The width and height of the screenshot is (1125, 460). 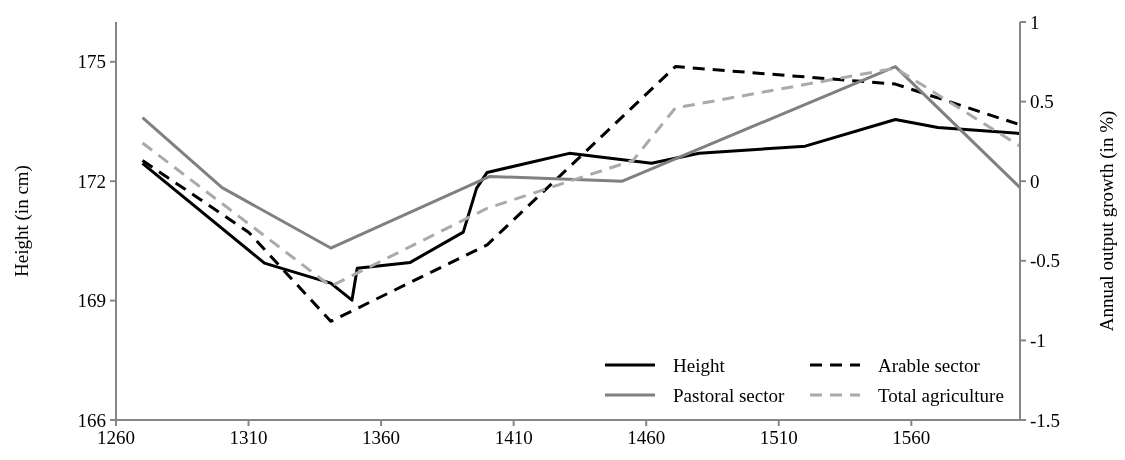 What do you see at coordinates (929, 365) in the screenshot?
I see `legend-label: Arable sector` at bounding box center [929, 365].